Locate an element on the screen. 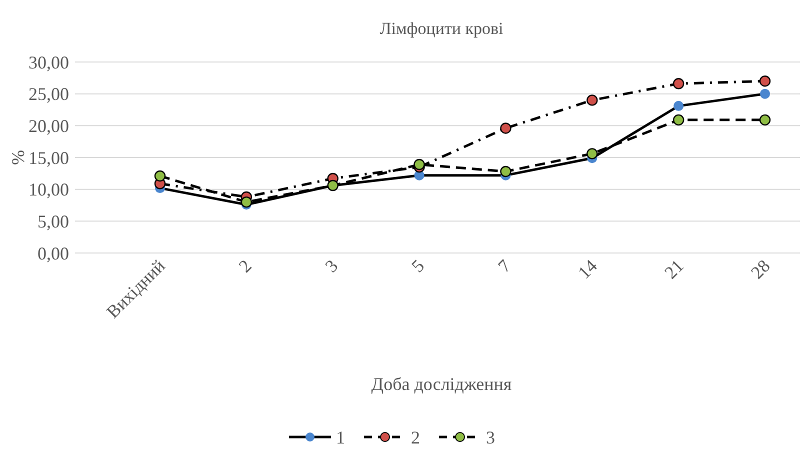 The image size is (803, 451). y-tick-label: 0,00 is located at coordinates (53, 253).